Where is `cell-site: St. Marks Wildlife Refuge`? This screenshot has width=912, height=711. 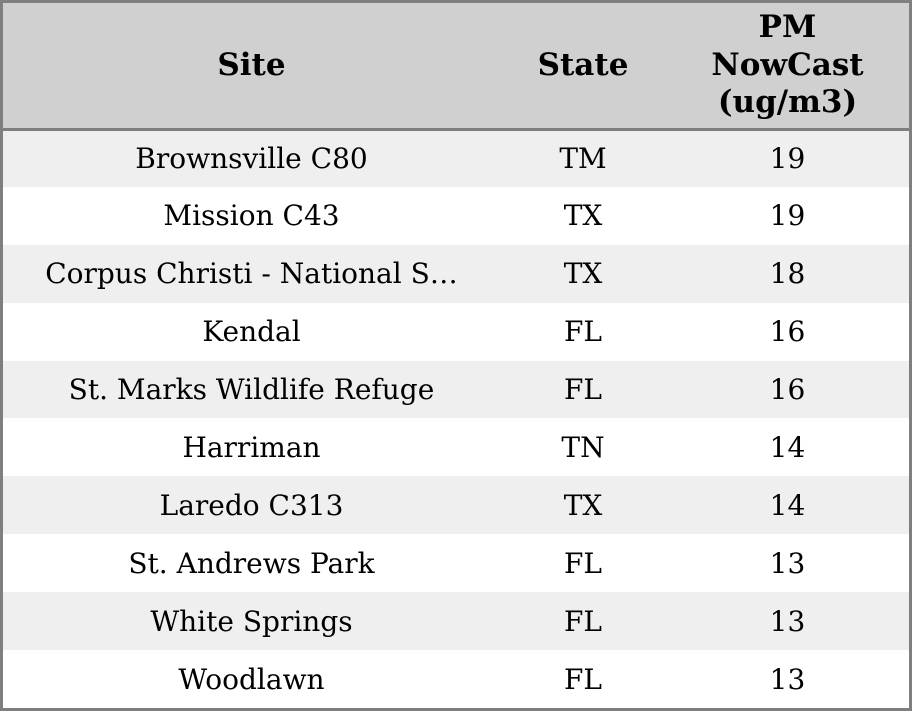 cell-site: St. Marks Wildlife Refuge is located at coordinates (251, 389).